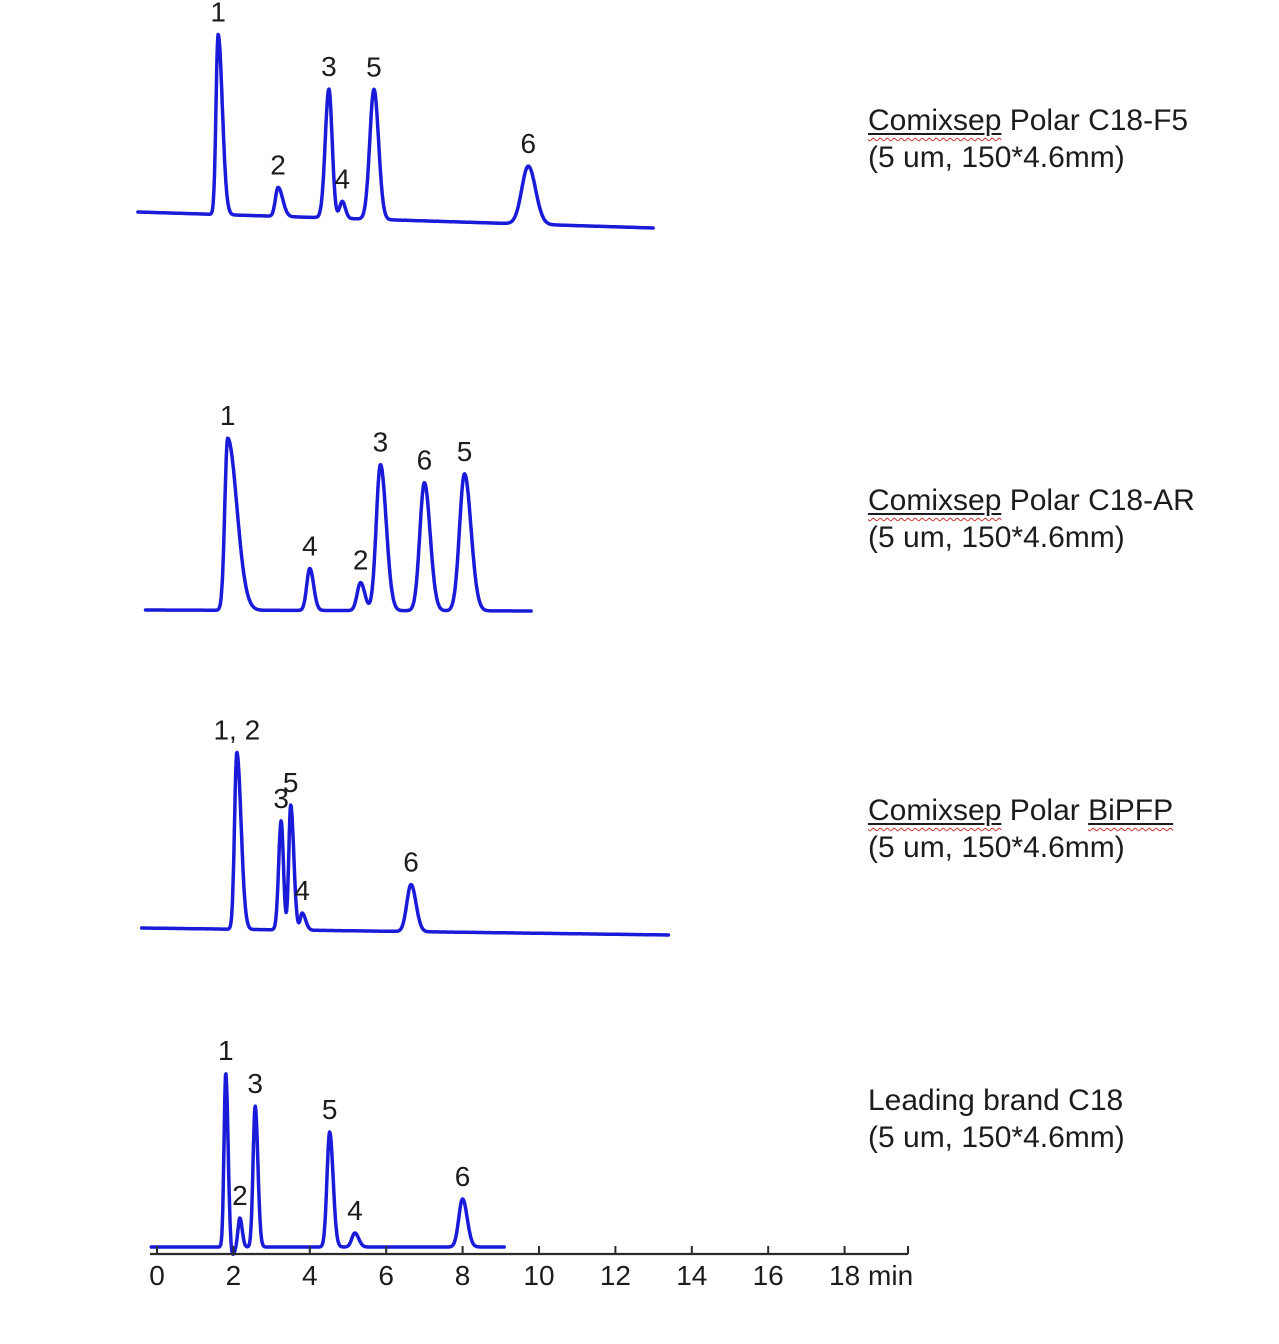  Describe the element at coordinates (538, 1275) in the screenshot. I see `x-axis-tick-label: 10` at that location.